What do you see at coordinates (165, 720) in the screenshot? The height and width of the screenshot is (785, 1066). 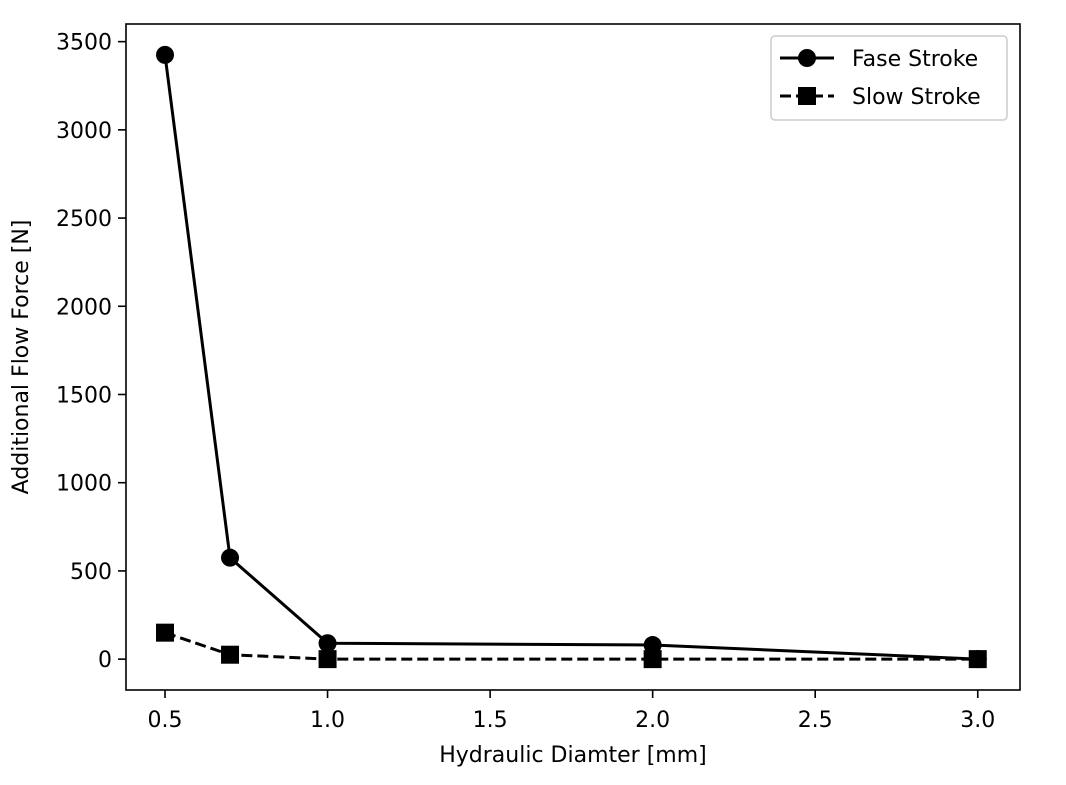 I see `x-tick-label: 0.5` at bounding box center [165, 720].